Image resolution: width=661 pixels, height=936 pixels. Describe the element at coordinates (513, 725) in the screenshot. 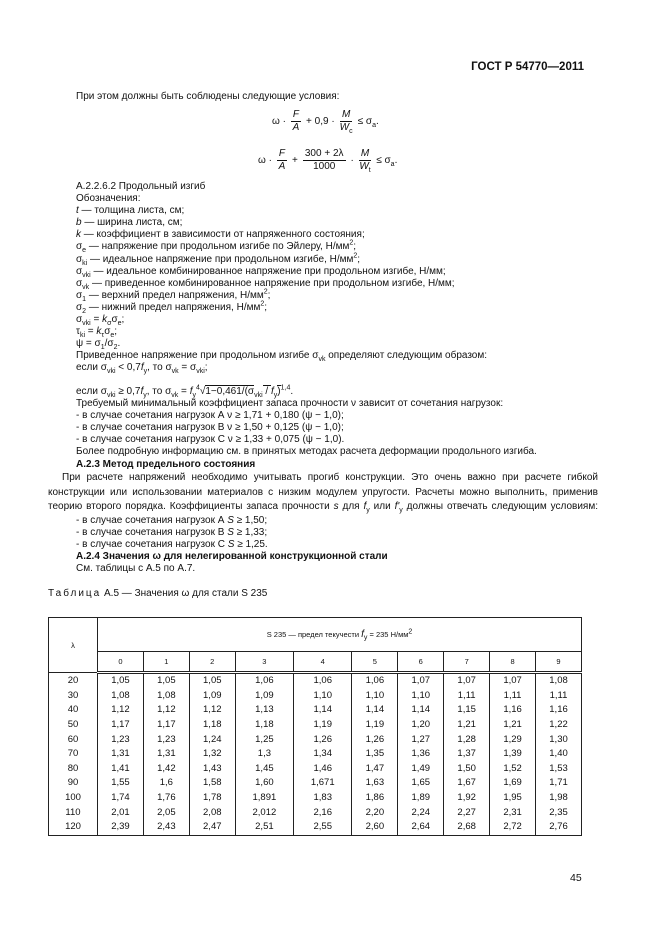

I see `value-cell: 1,21` at that location.